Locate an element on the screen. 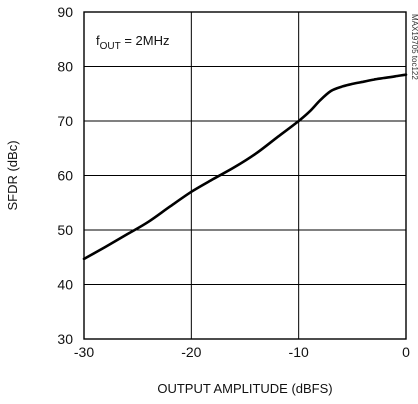  x-tick-label: -20 is located at coordinates (191, 352).